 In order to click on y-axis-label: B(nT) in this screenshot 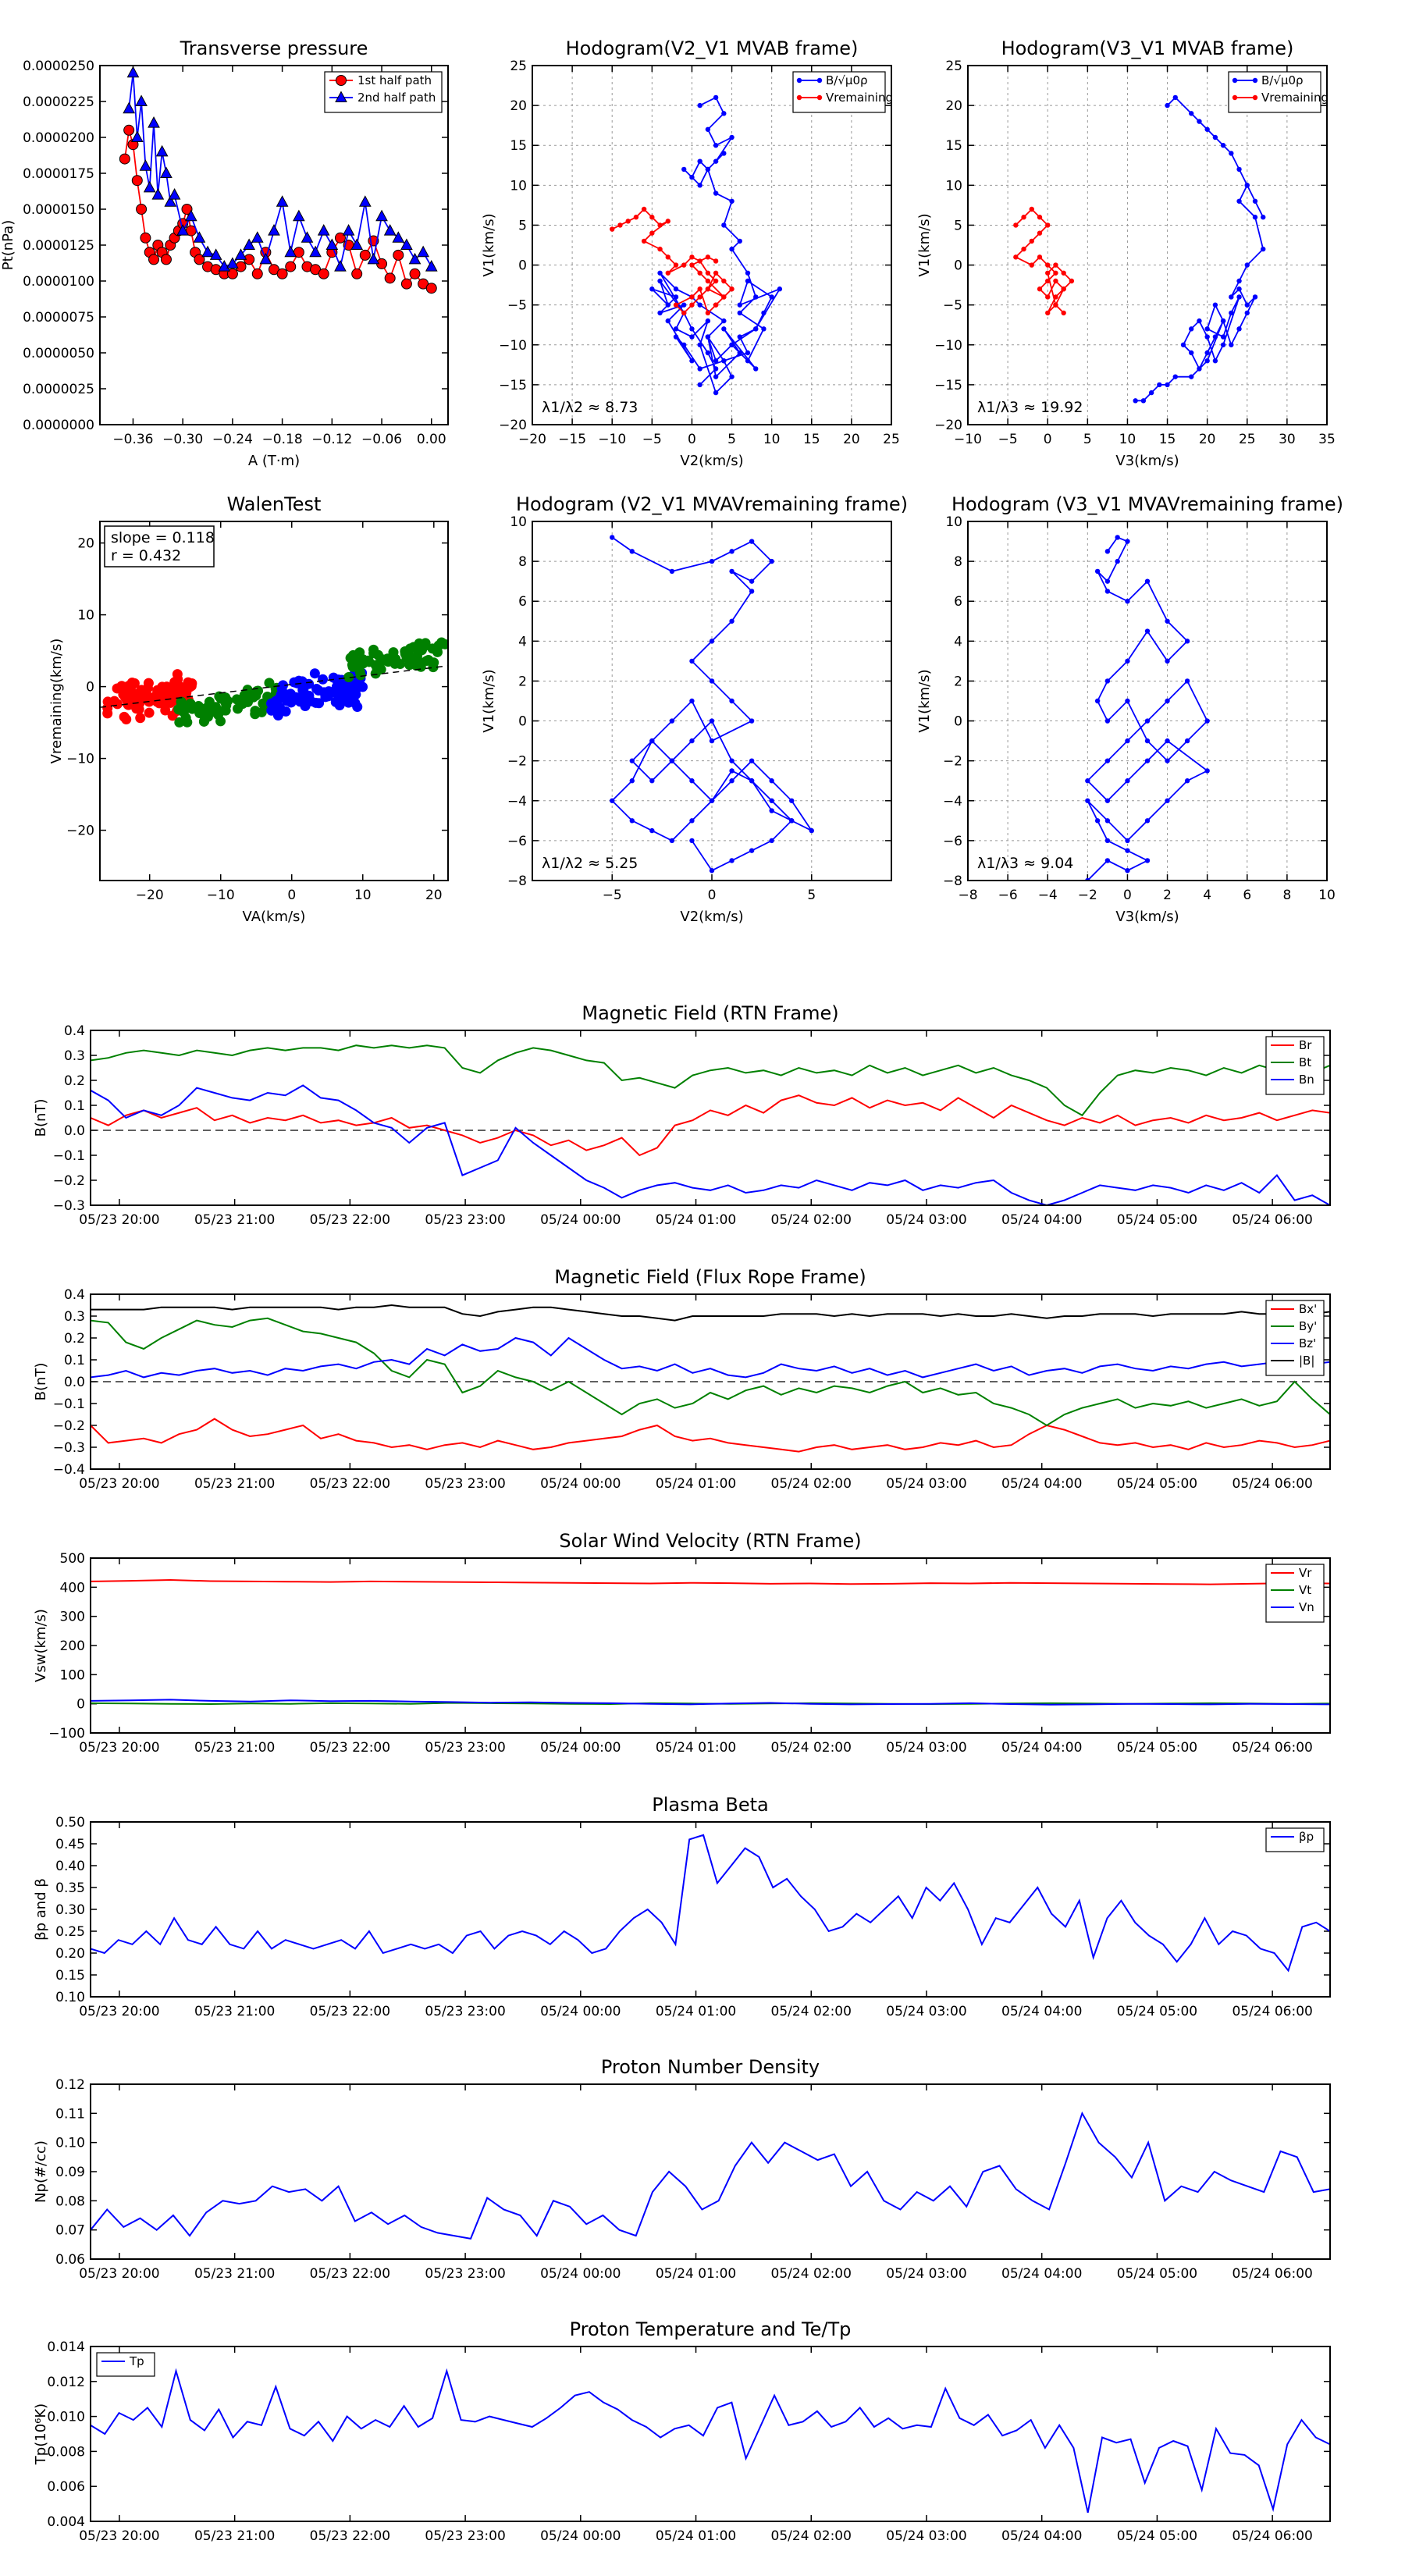, I will do `click(41, 1118)`.